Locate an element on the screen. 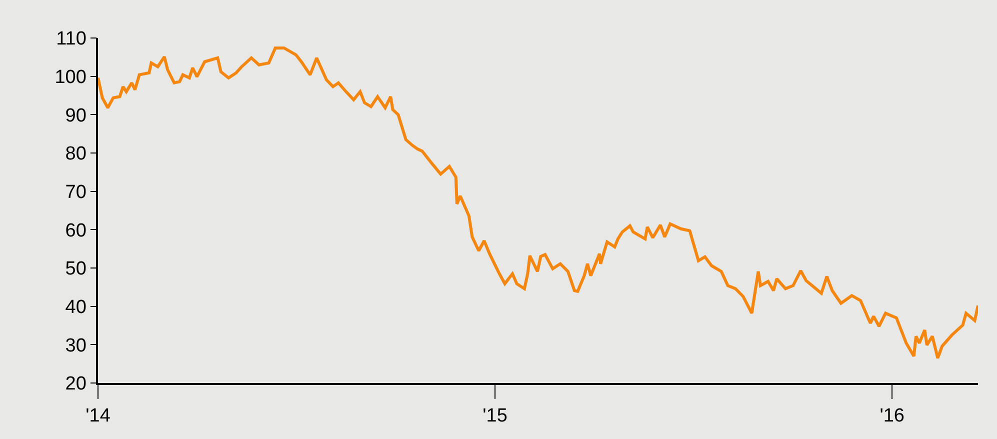 The image size is (997, 439). y-tick-label: 110 is located at coordinates (71, 39).